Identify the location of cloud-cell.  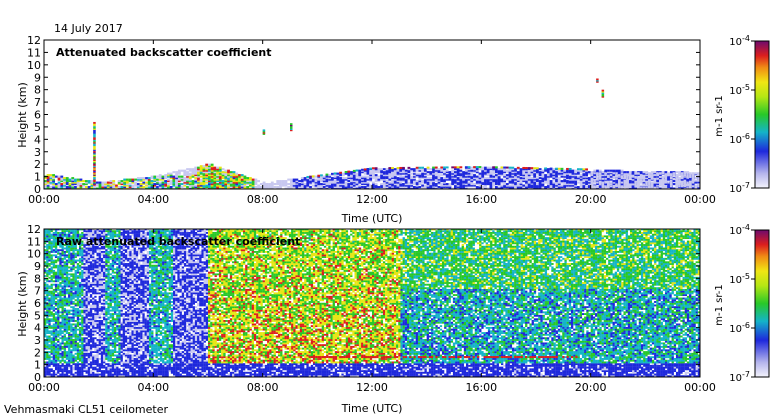
(94, 162).